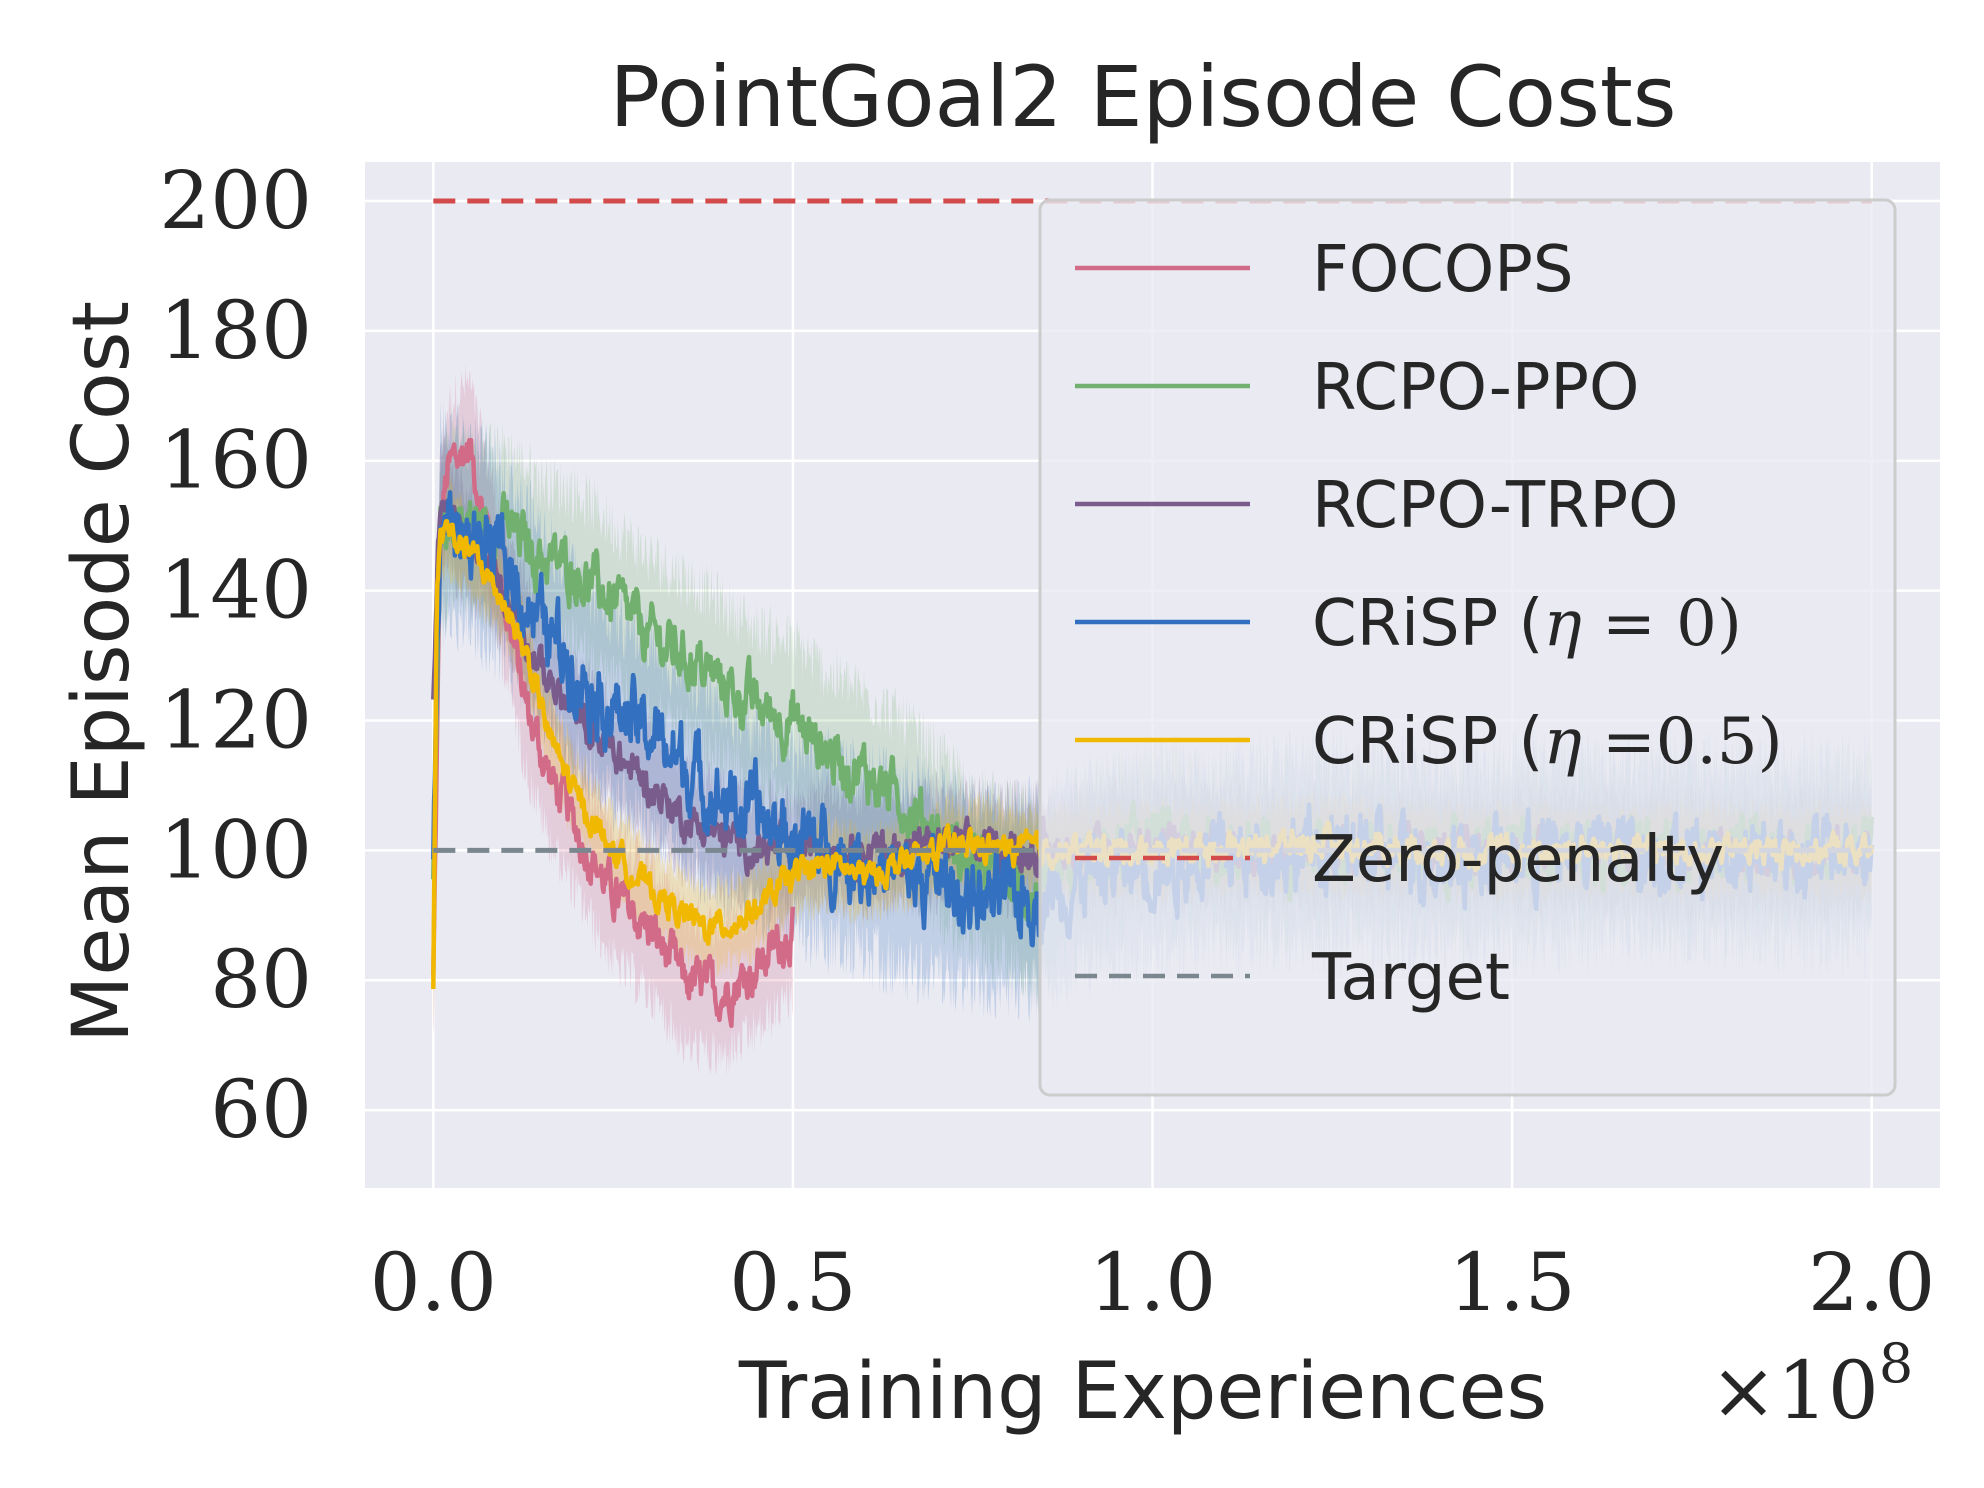  What do you see at coordinates (1142, 97) in the screenshot?
I see `chart-title: PointGoal2 Episode Costs` at bounding box center [1142, 97].